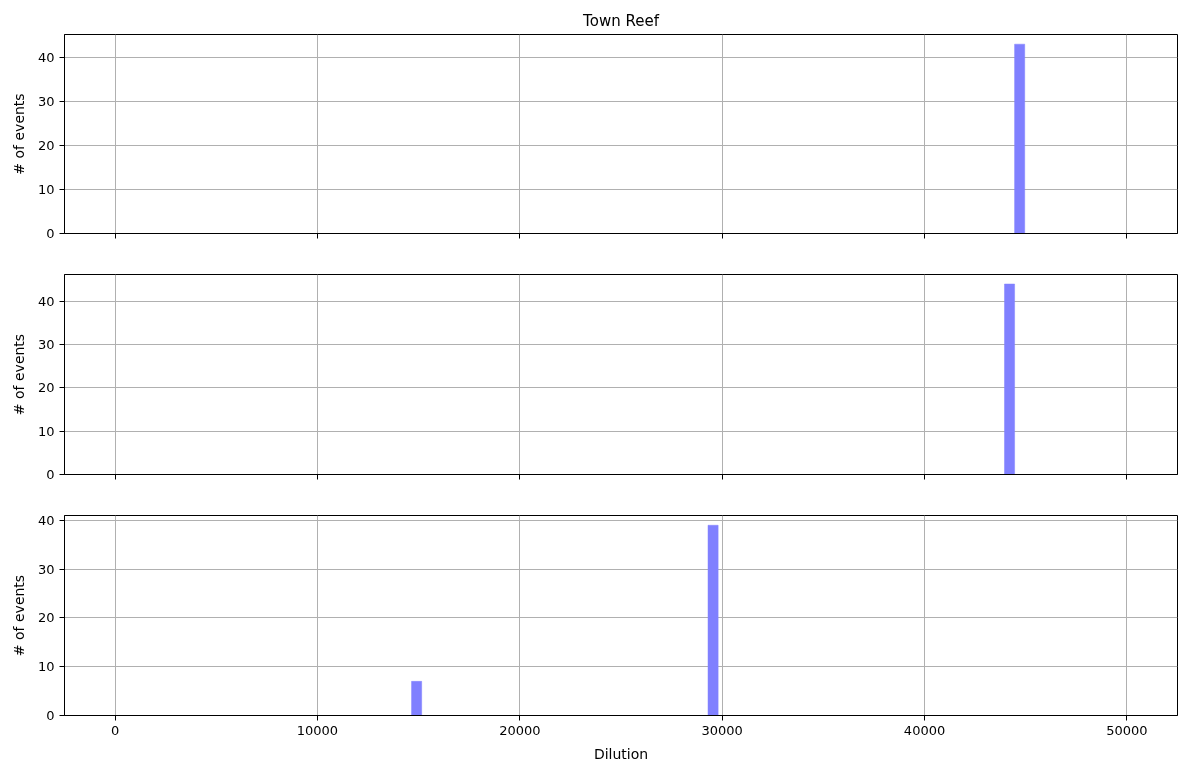 The image size is (1179, 769). Describe the element at coordinates (1127, 730) in the screenshot. I see `x-tick-label: 50000` at that location.